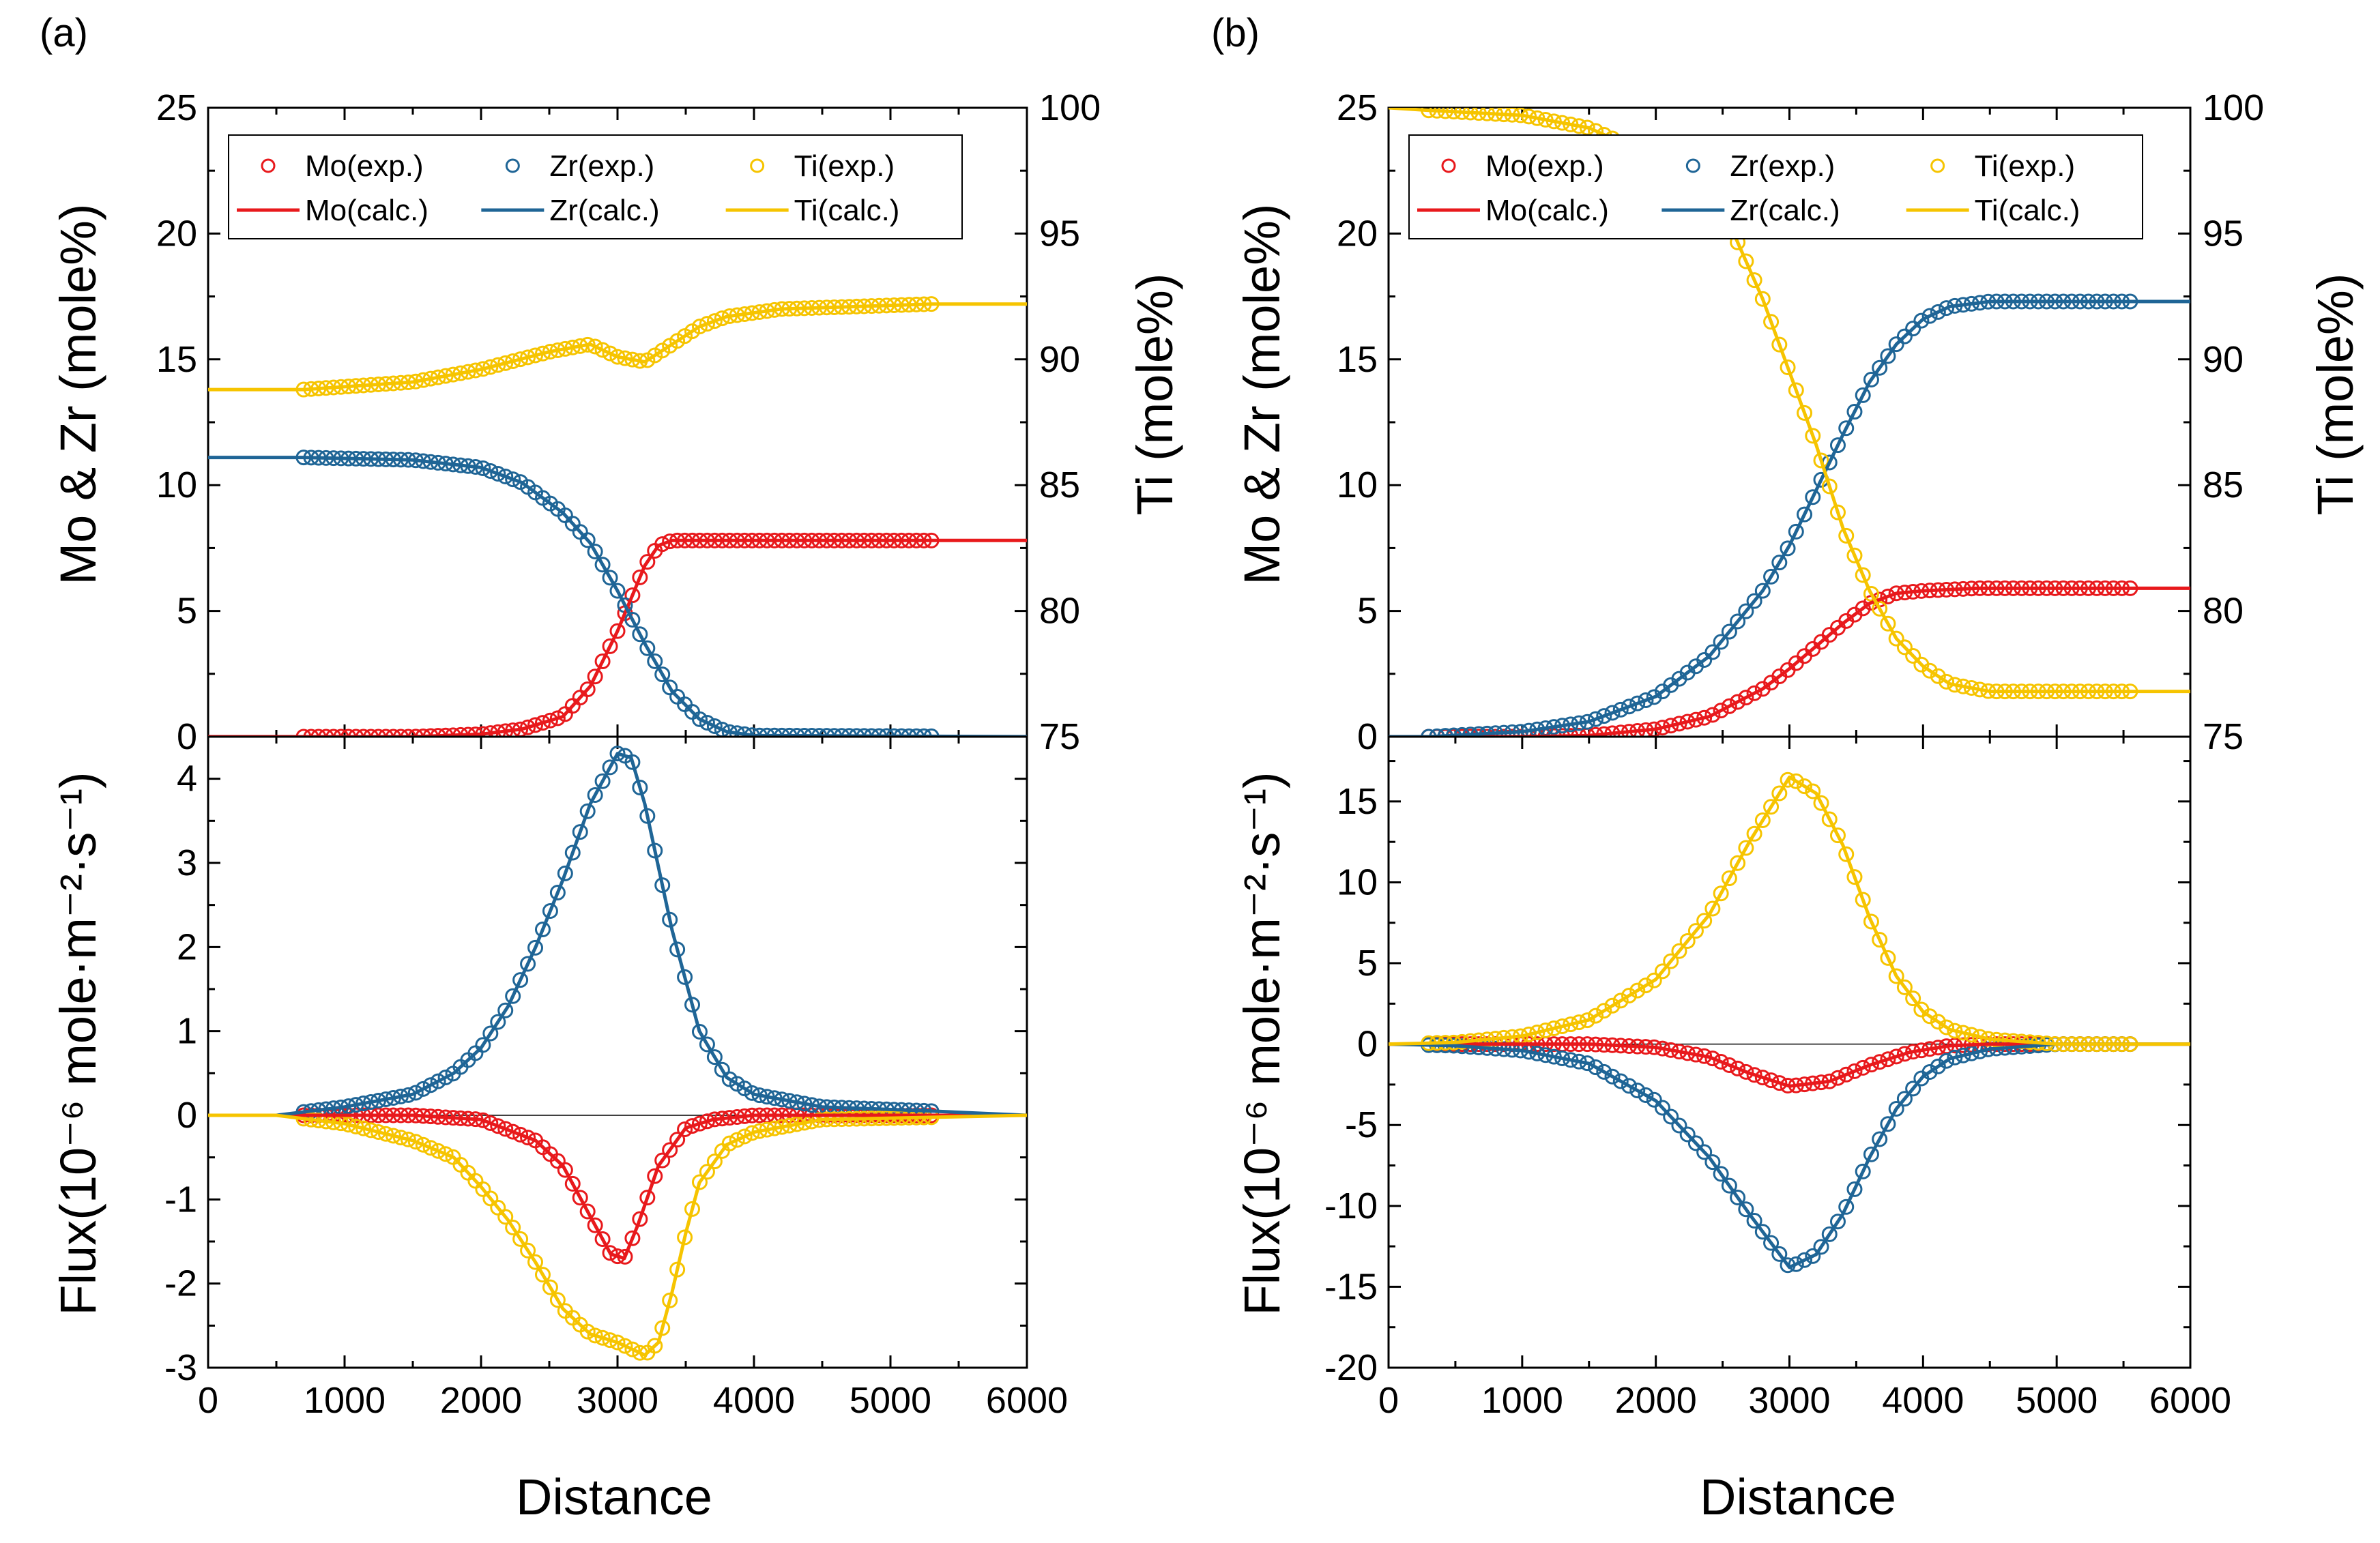  What do you see at coordinates (1782, 166) in the screenshot?
I see `panel-b-legend-zr-exp-label: Zr(exp.)` at bounding box center [1782, 166].